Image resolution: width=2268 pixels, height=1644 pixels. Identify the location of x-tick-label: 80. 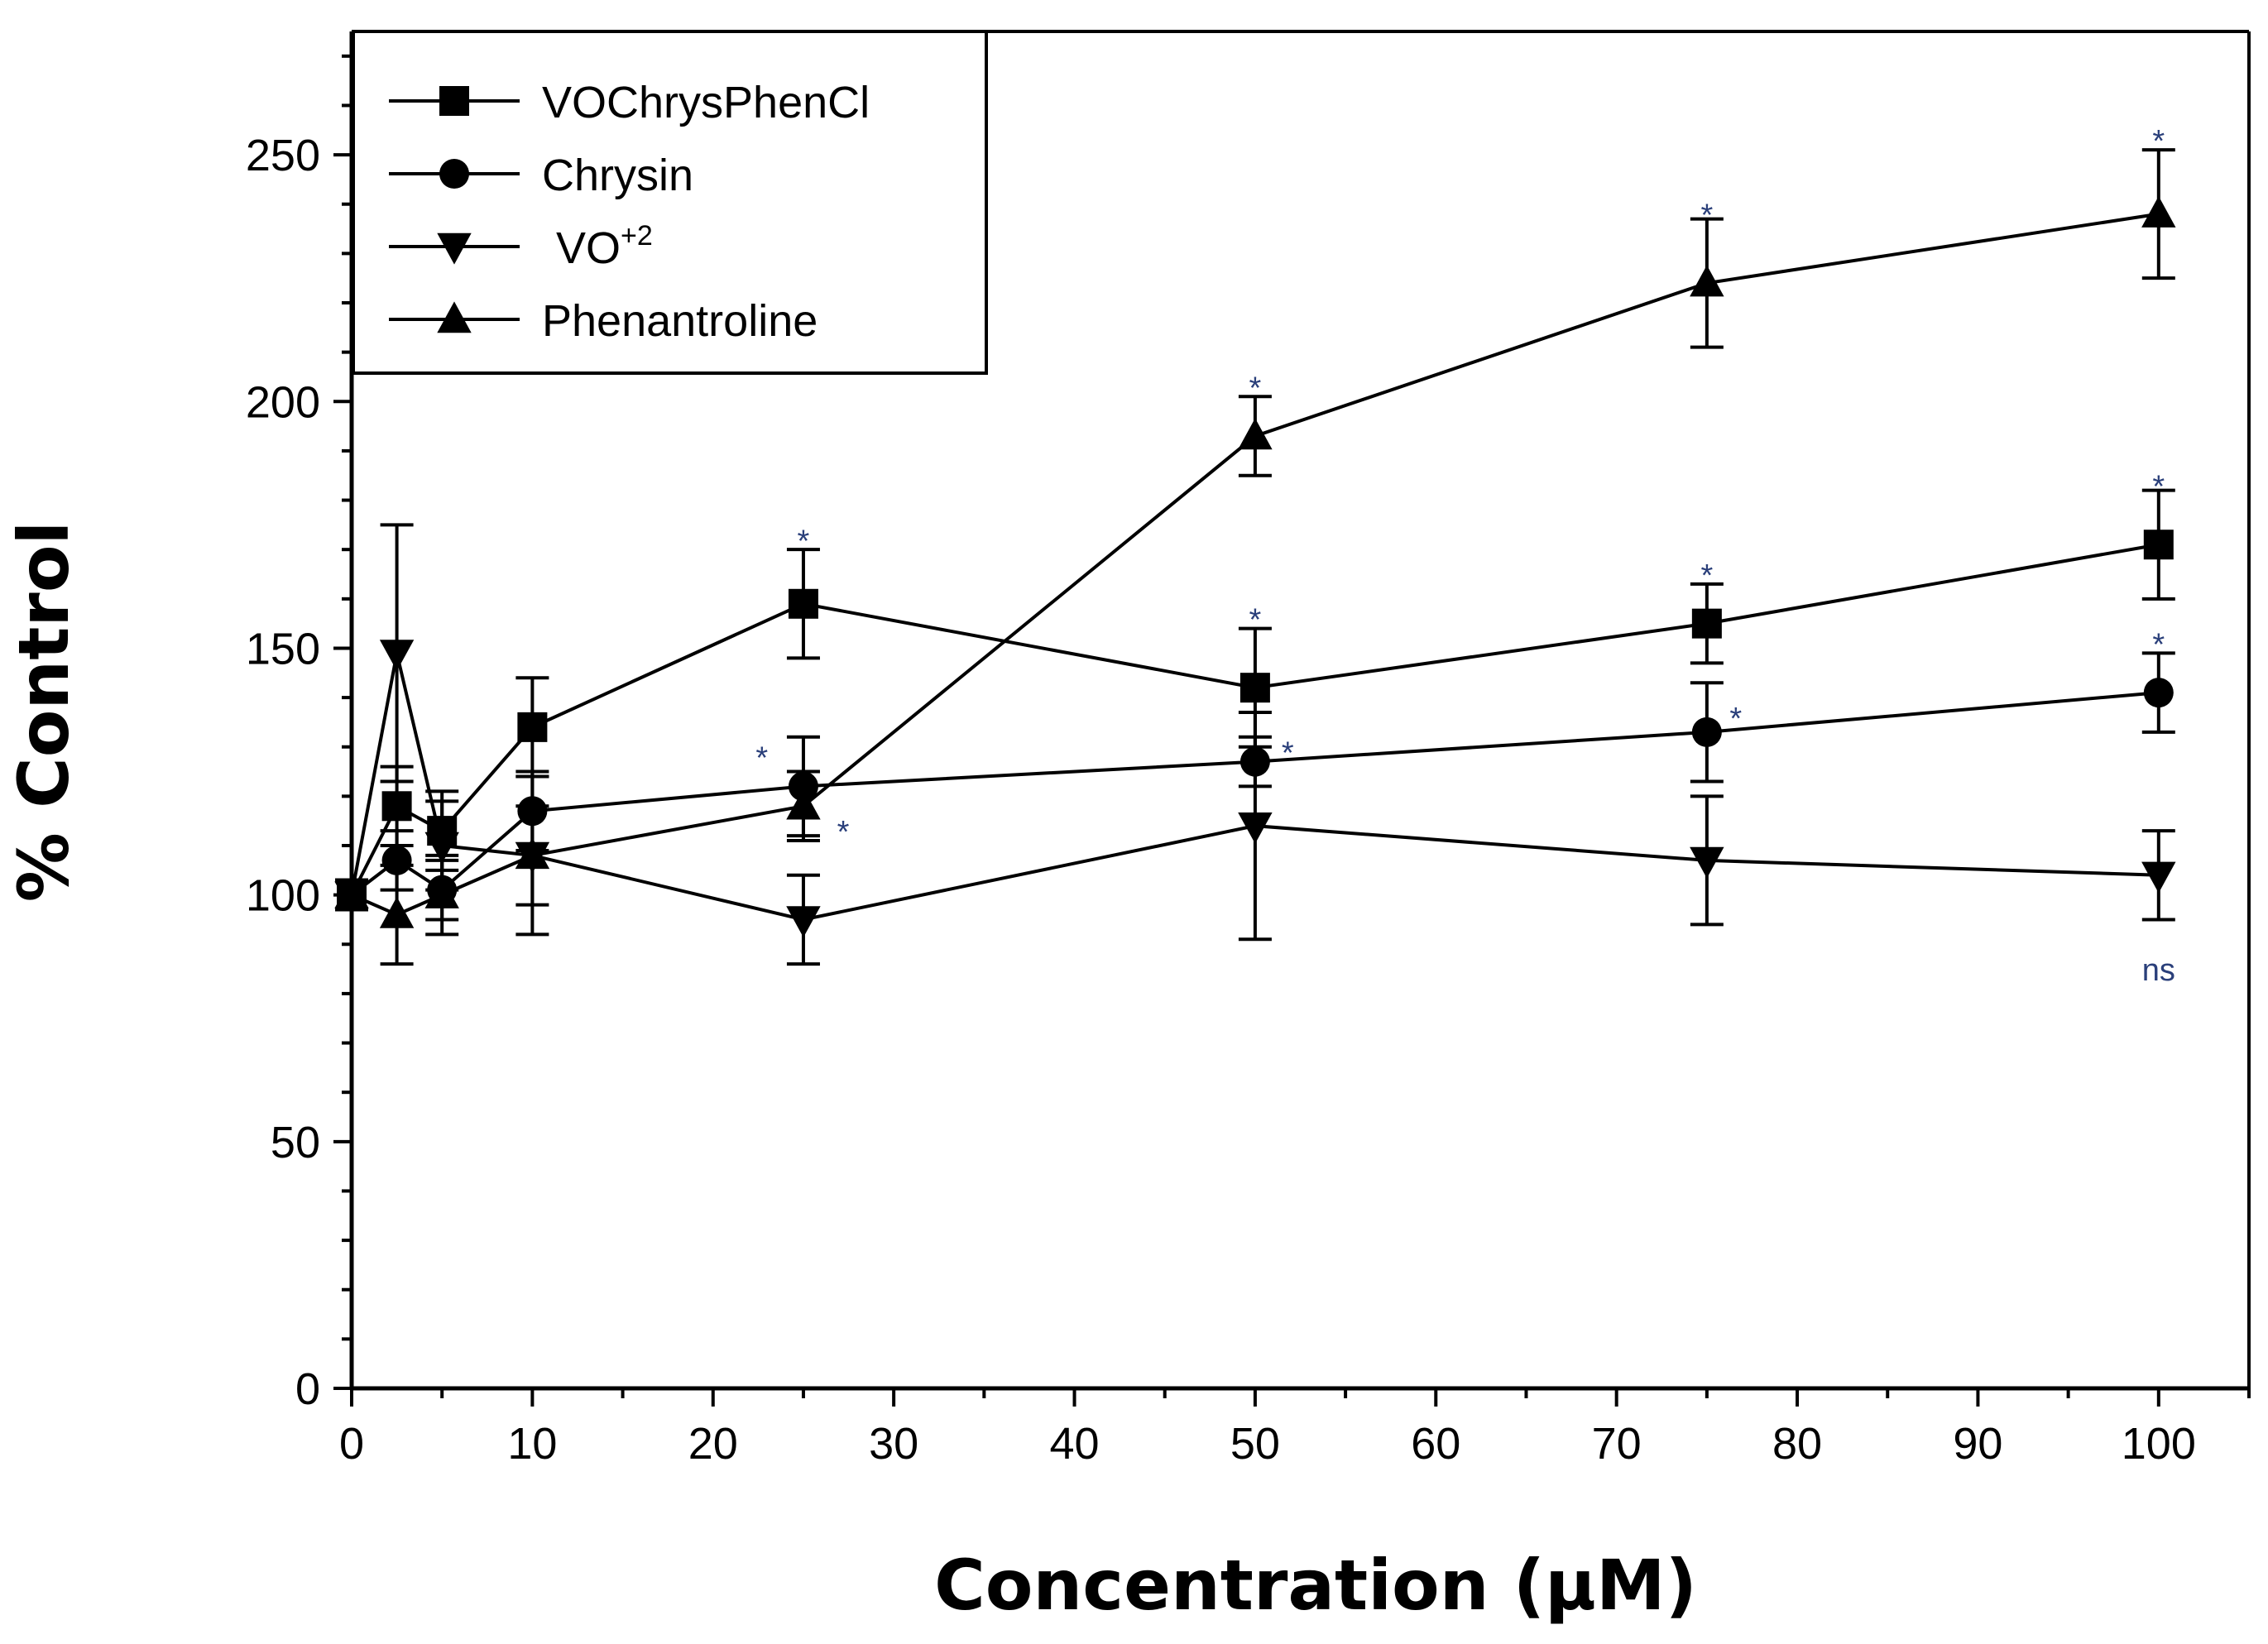
(1797, 1444).